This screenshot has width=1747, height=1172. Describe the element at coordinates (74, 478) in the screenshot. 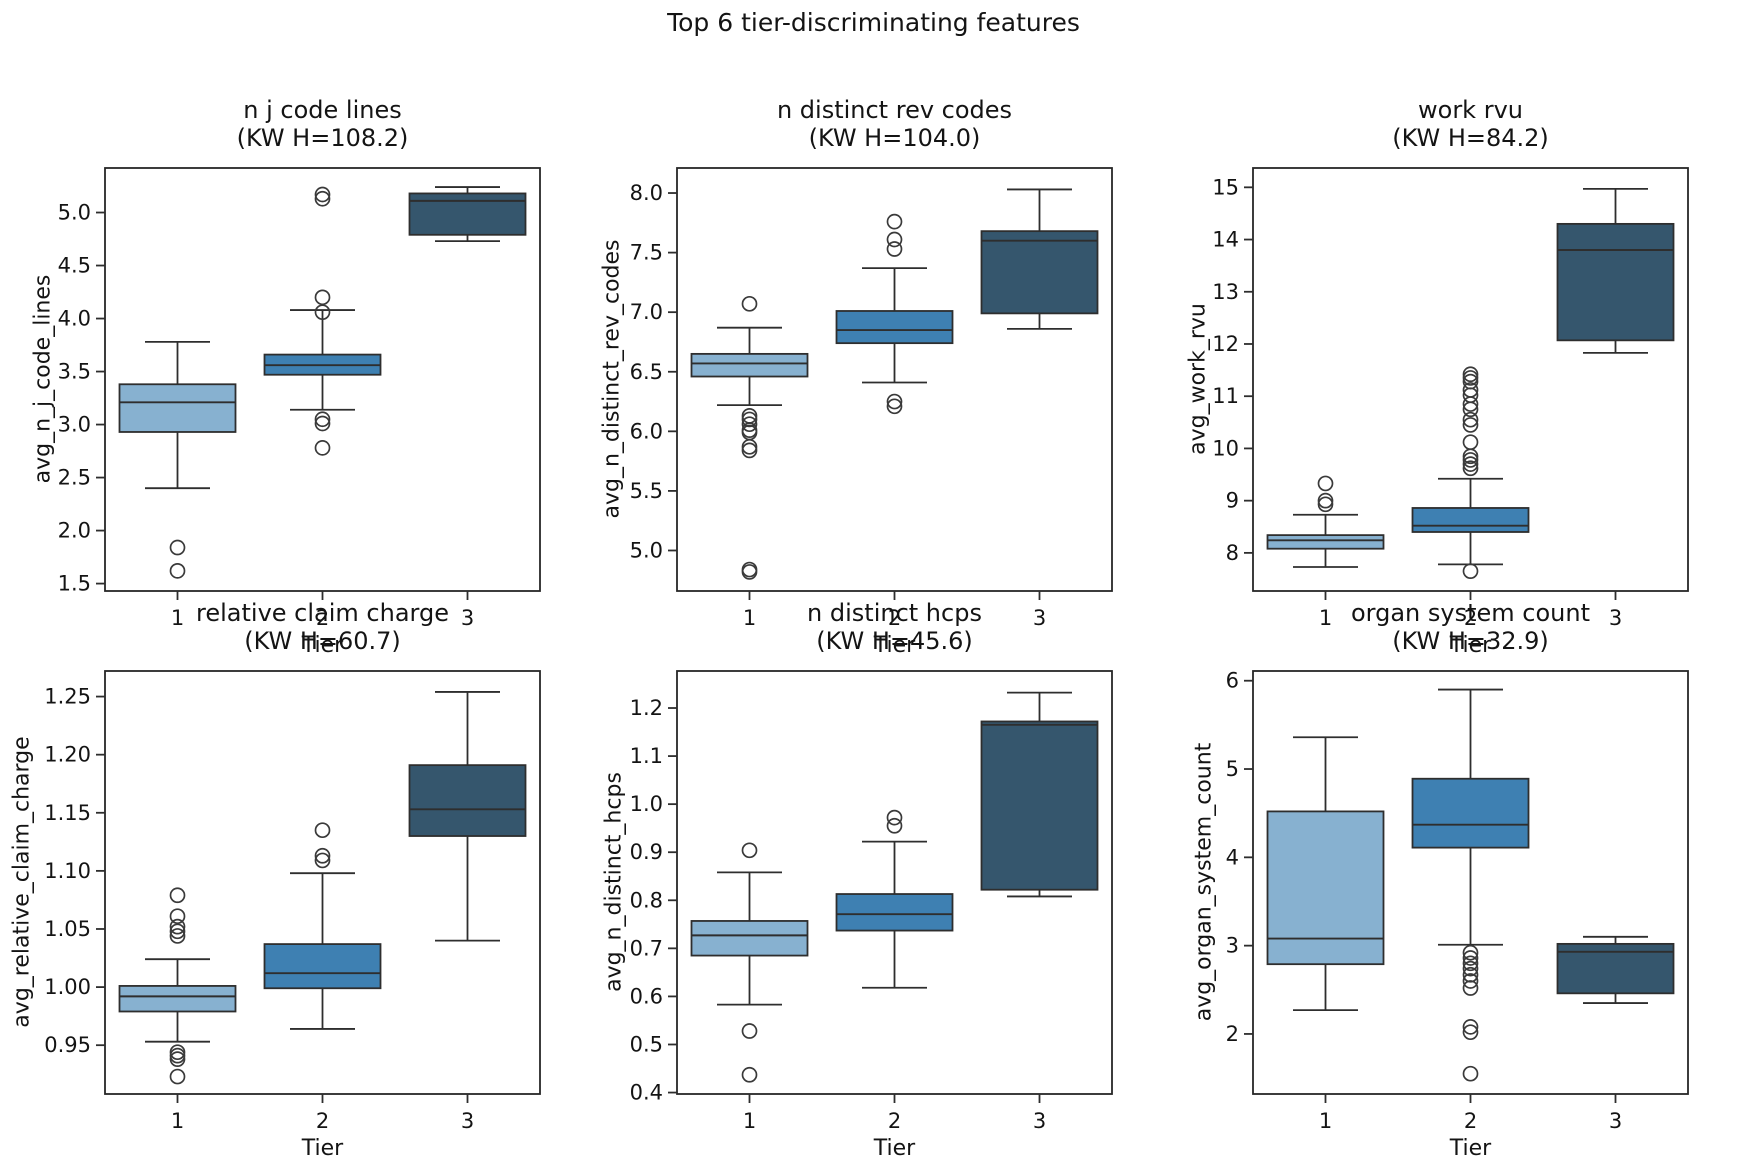

I see `y-tick-label: 2.5` at that location.